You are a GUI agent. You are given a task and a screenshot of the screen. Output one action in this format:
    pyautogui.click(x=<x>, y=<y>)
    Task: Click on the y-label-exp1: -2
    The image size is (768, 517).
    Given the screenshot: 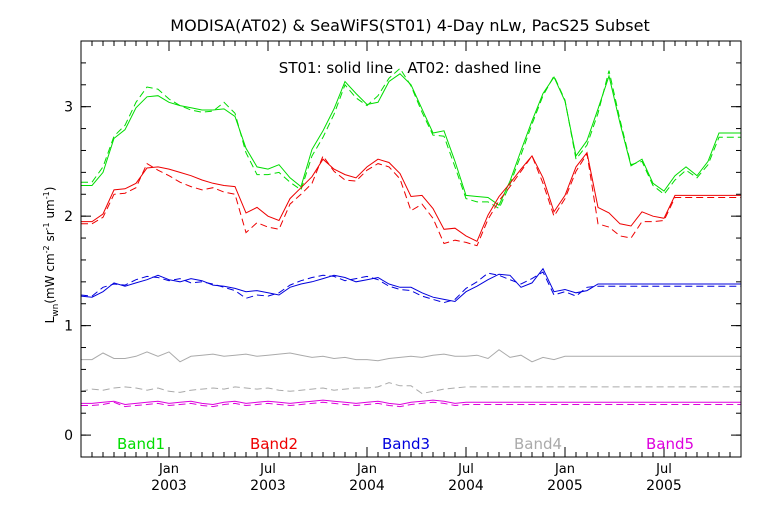 What is the action you would take?
    pyautogui.click(x=46, y=249)
    